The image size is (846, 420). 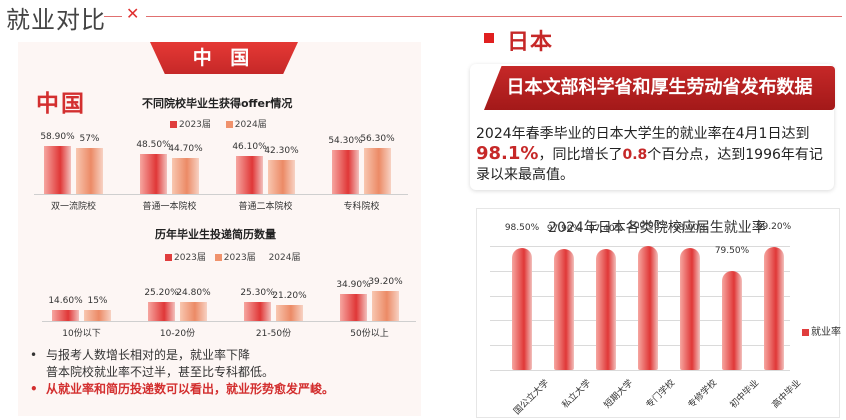 I want to click on japan-marker-icon, so click(x=489, y=38).